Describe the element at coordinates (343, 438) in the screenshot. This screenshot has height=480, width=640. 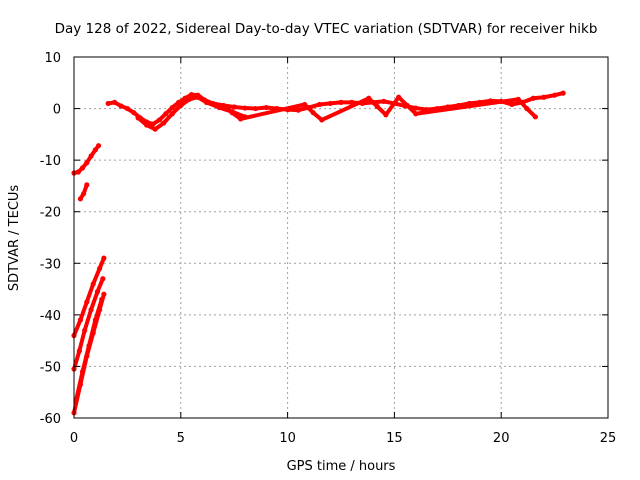
I see `x-tick-labels: 0 5 10 15 20 25` at that location.